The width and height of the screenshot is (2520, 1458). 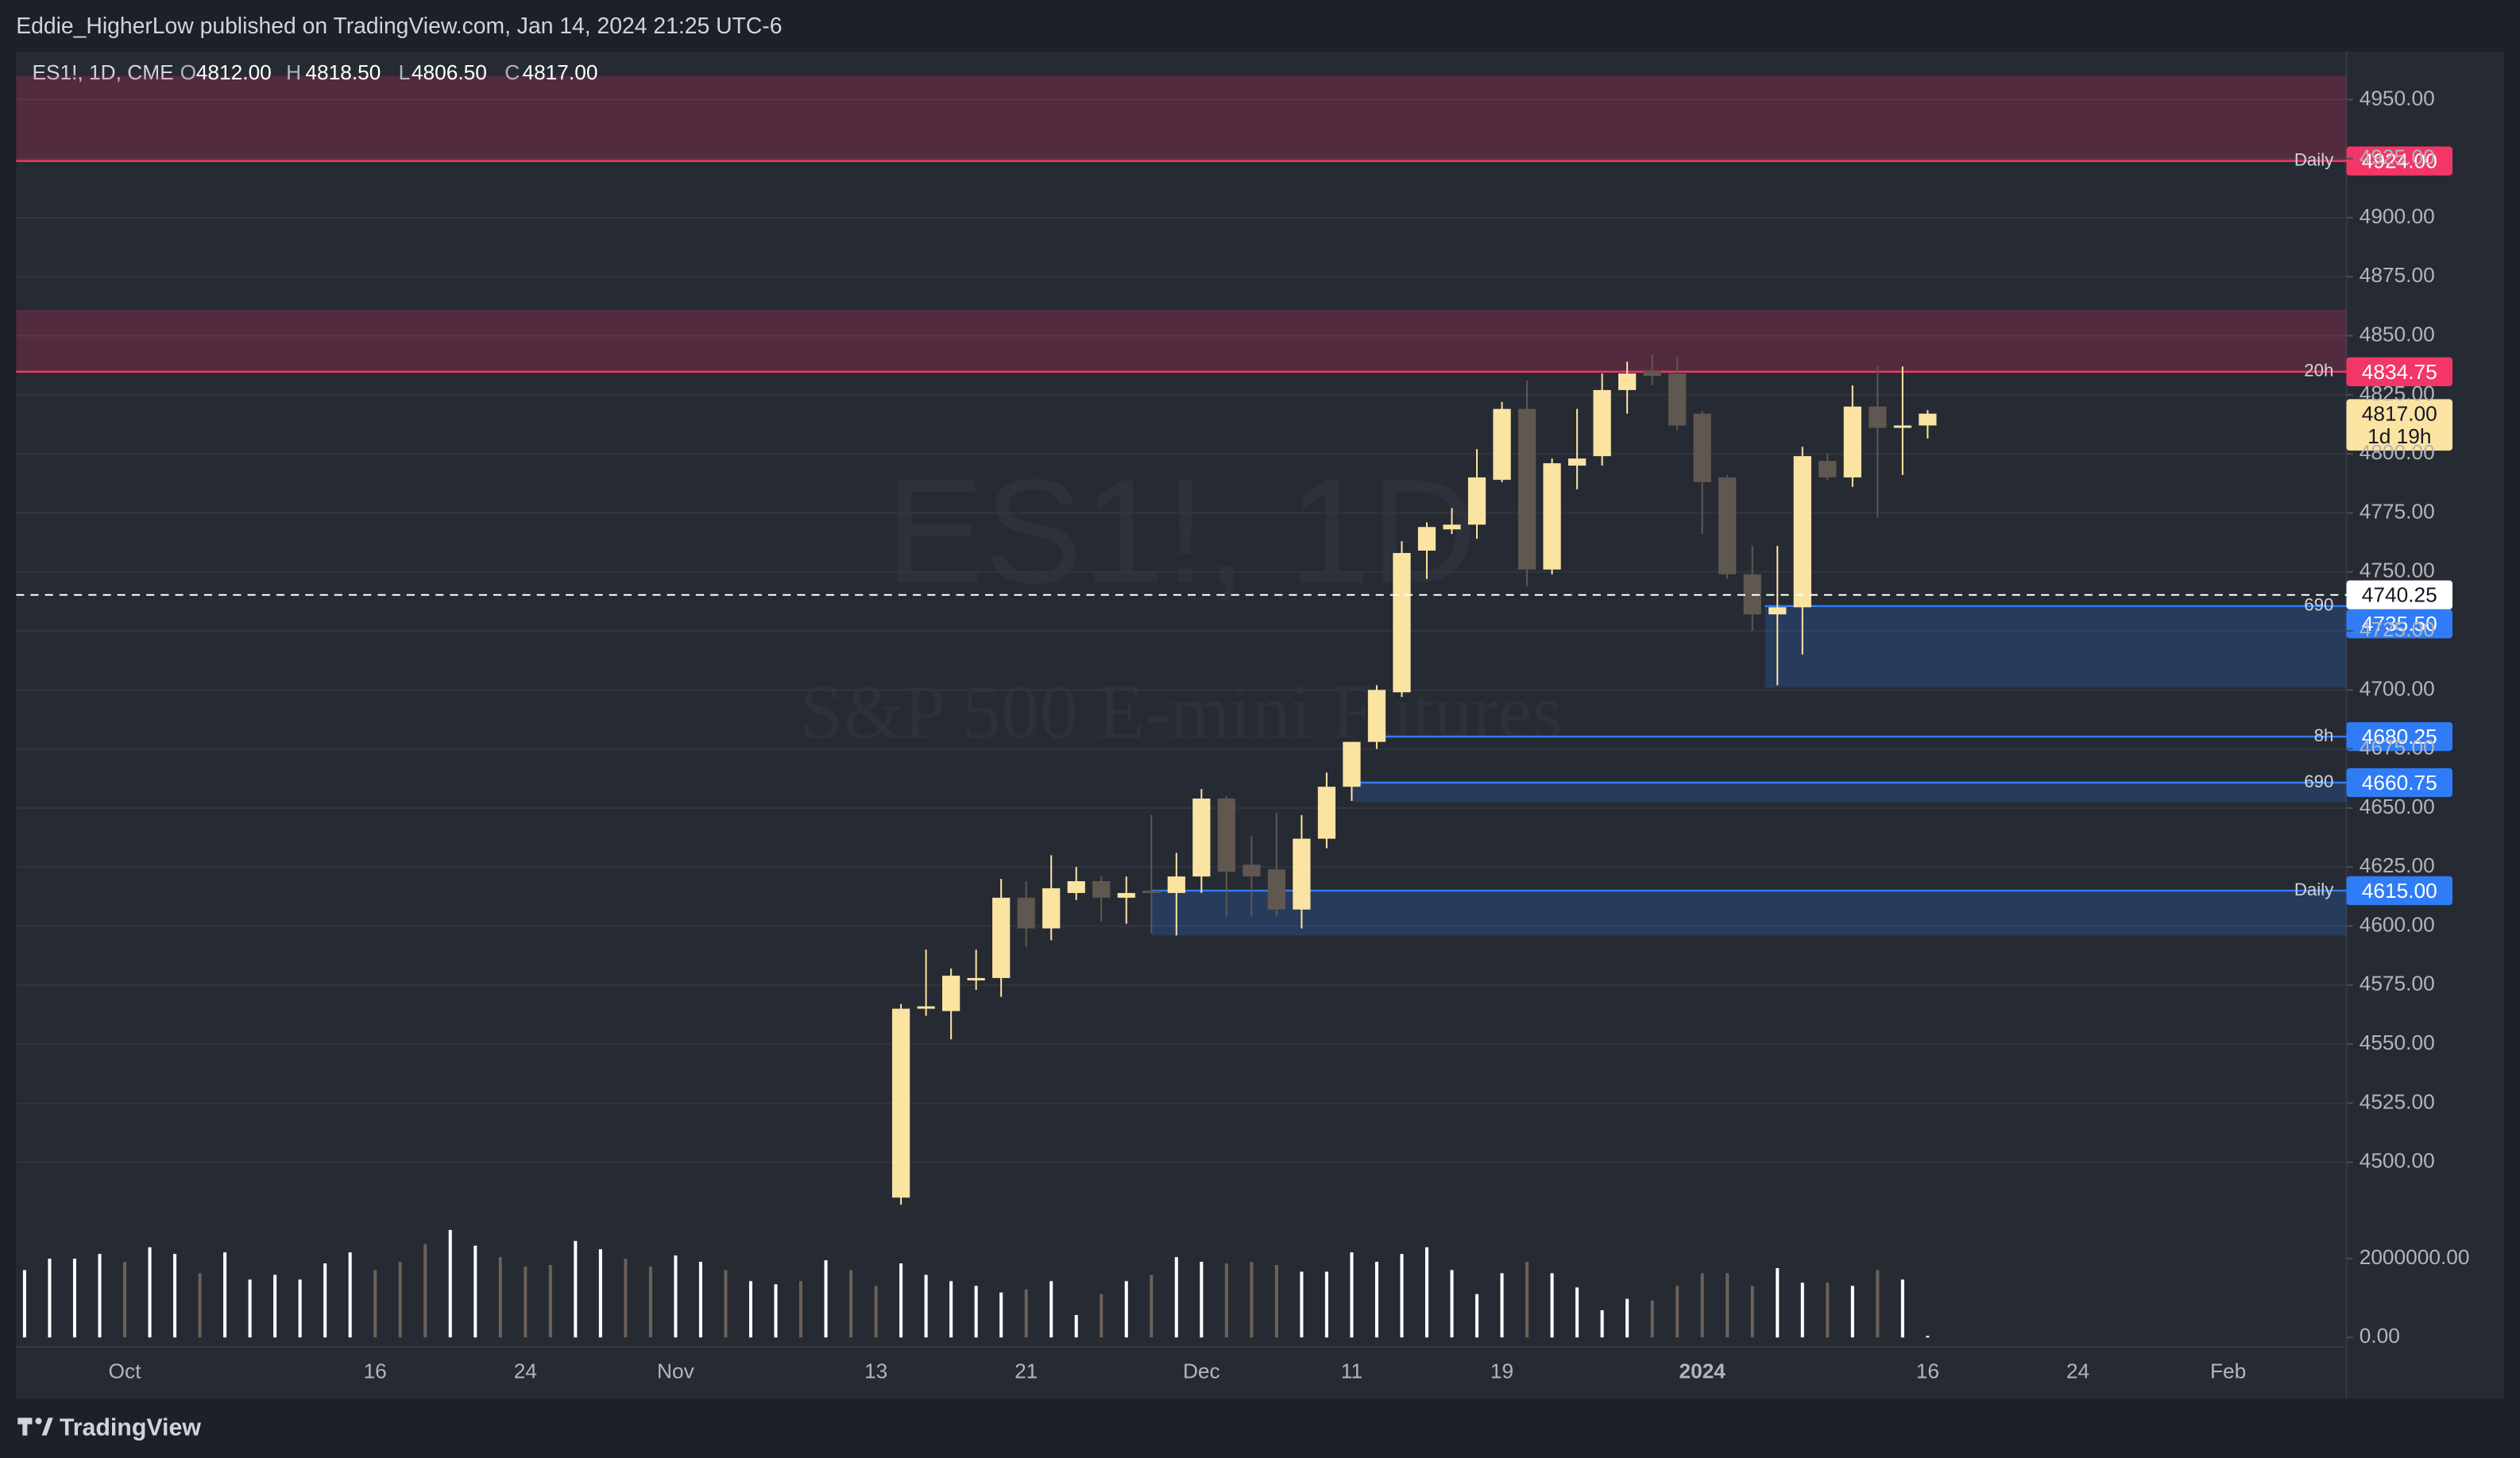 What do you see at coordinates (1501, 1371) in the screenshot?
I see `x-tick-label: 19` at bounding box center [1501, 1371].